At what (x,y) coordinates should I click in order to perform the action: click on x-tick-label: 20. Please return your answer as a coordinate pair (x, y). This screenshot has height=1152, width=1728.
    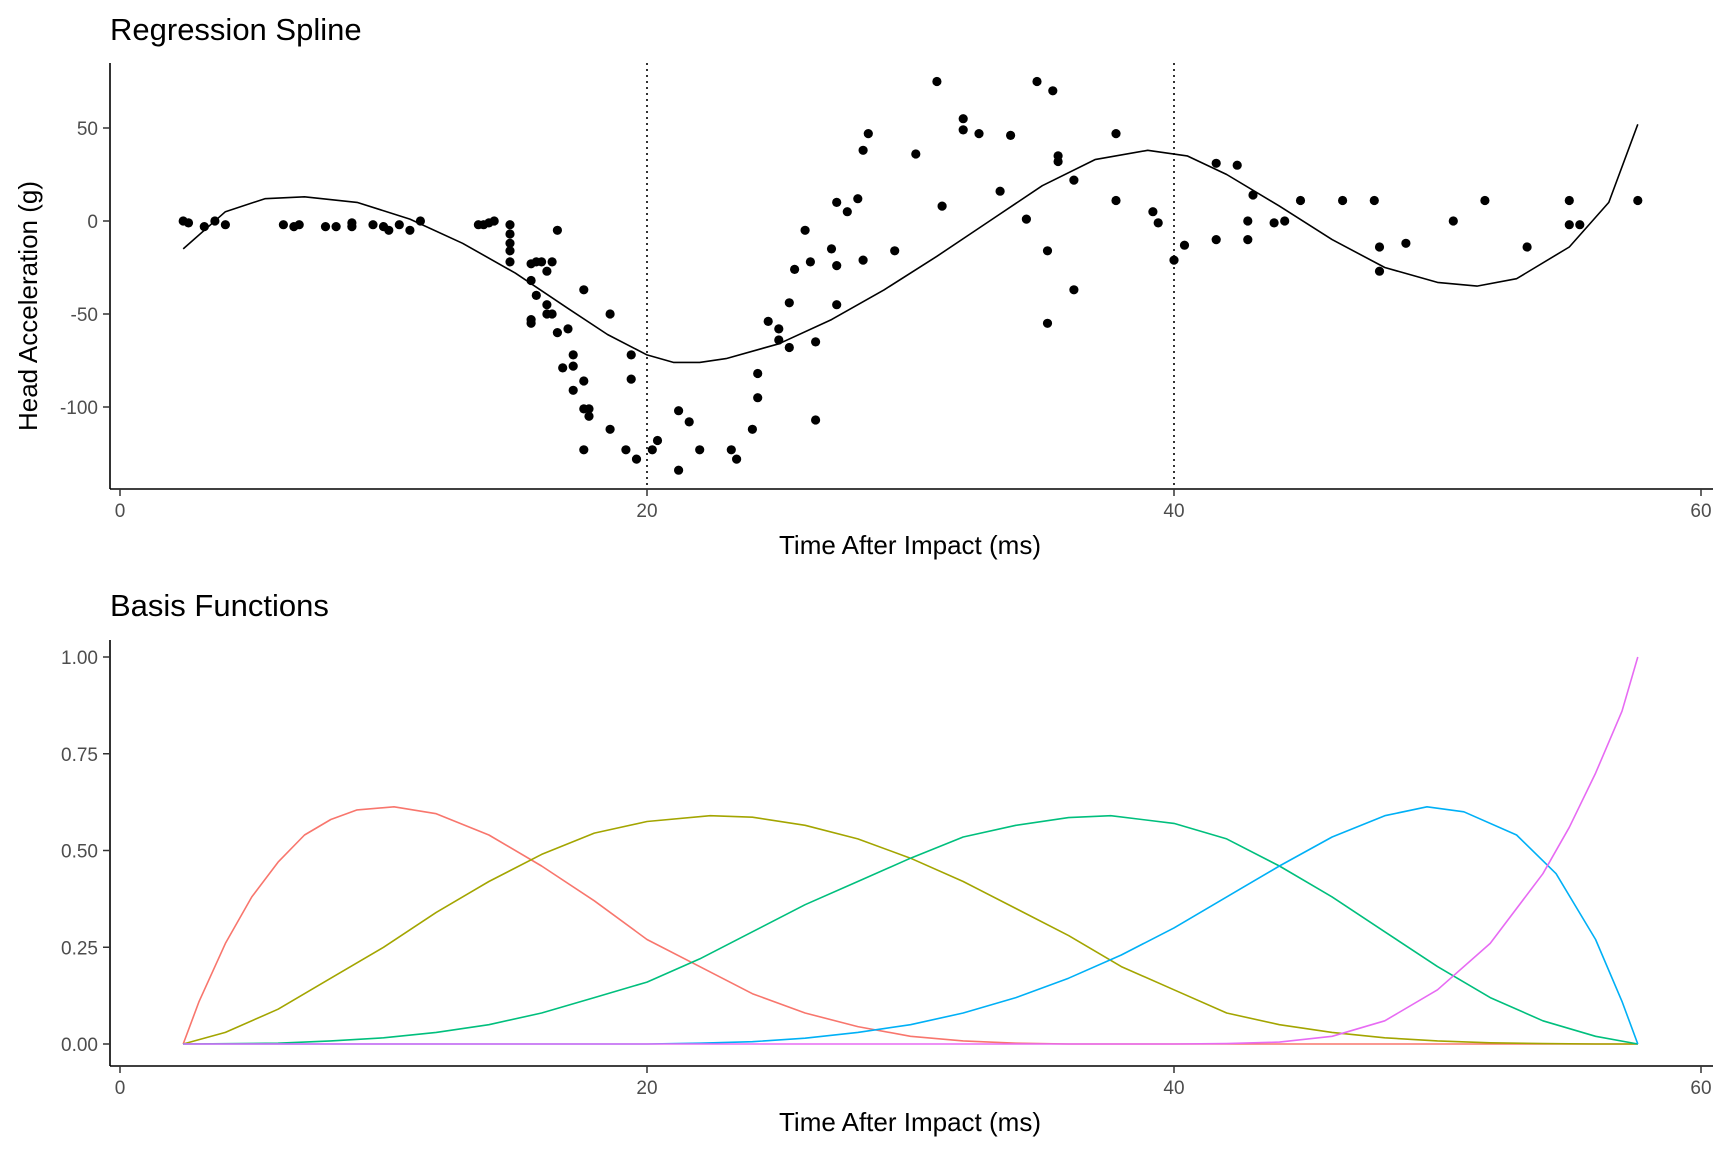
    Looking at the image, I should click on (646, 511).